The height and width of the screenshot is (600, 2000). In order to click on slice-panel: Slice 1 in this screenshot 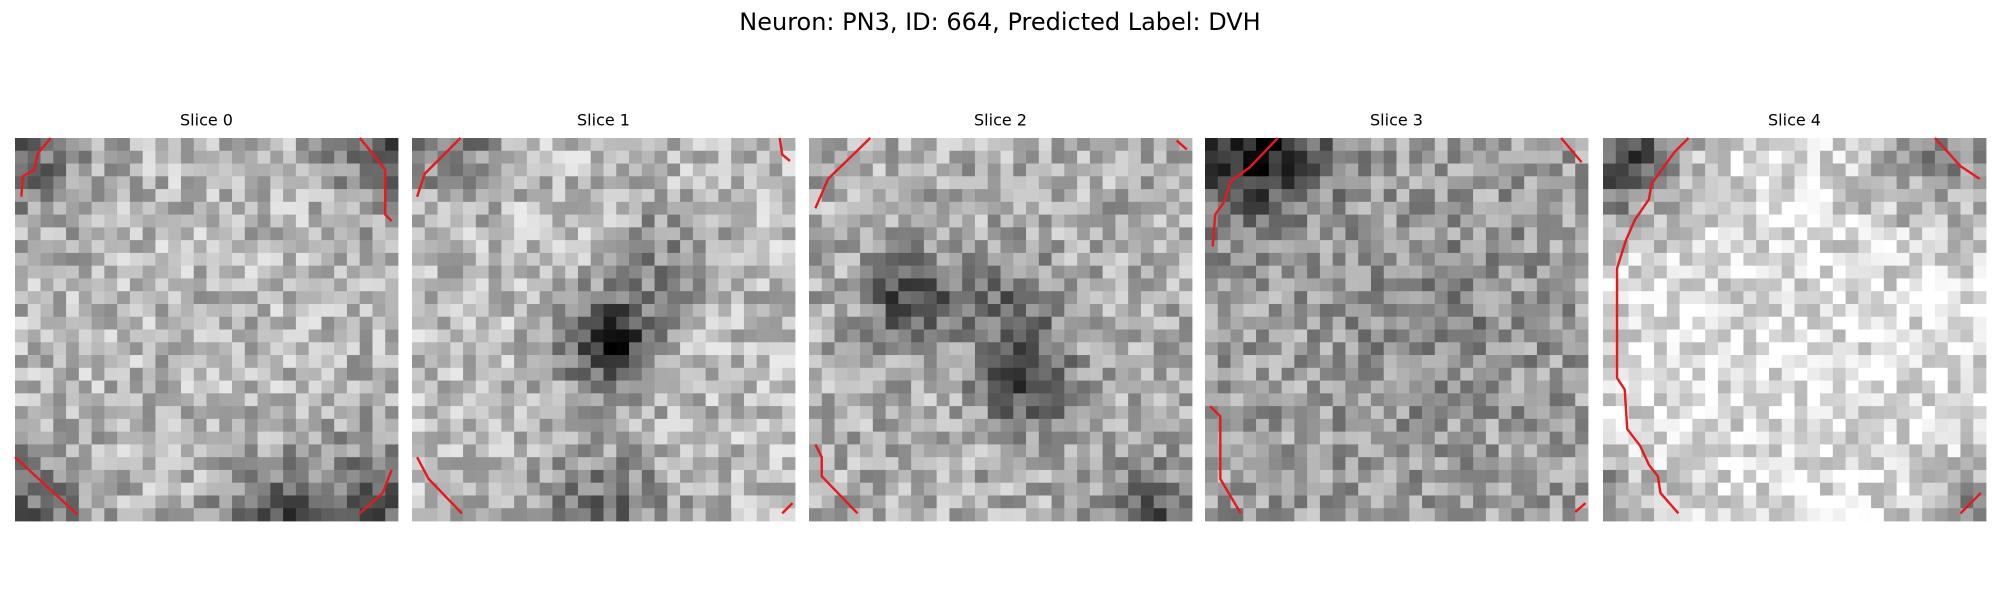, I will do `click(603, 316)`.